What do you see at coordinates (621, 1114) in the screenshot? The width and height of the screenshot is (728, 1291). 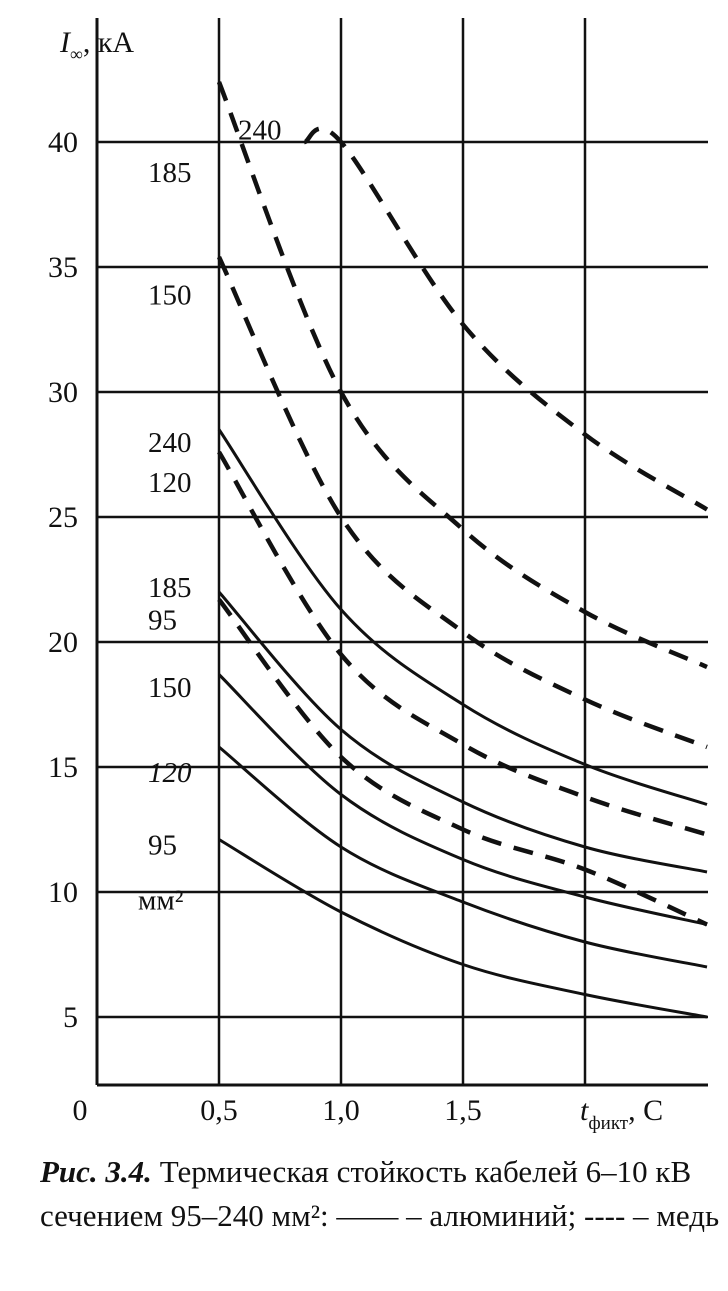 I see `x-axis-title: tфикт, С` at bounding box center [621, 1114].